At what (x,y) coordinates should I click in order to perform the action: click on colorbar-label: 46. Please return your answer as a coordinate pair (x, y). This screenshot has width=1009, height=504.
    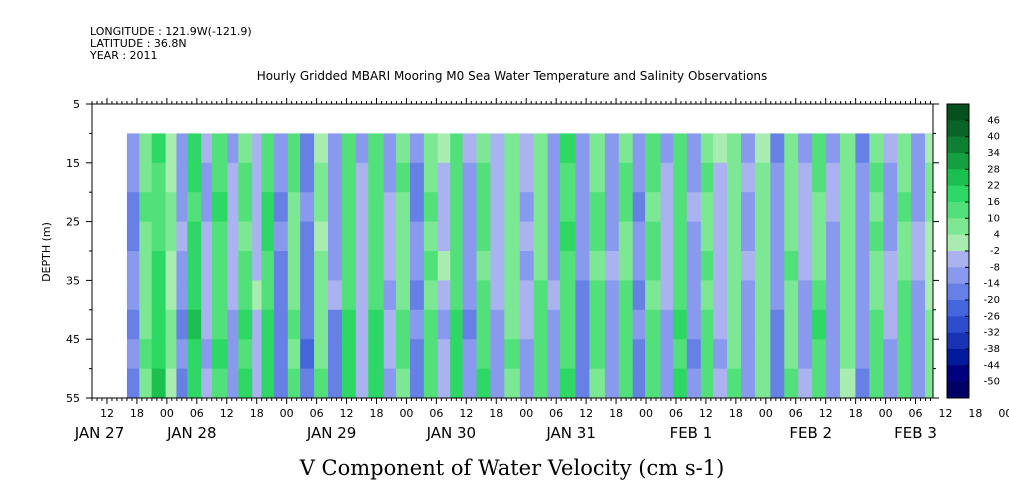
    Looking at the image, I should click on (993, 120).